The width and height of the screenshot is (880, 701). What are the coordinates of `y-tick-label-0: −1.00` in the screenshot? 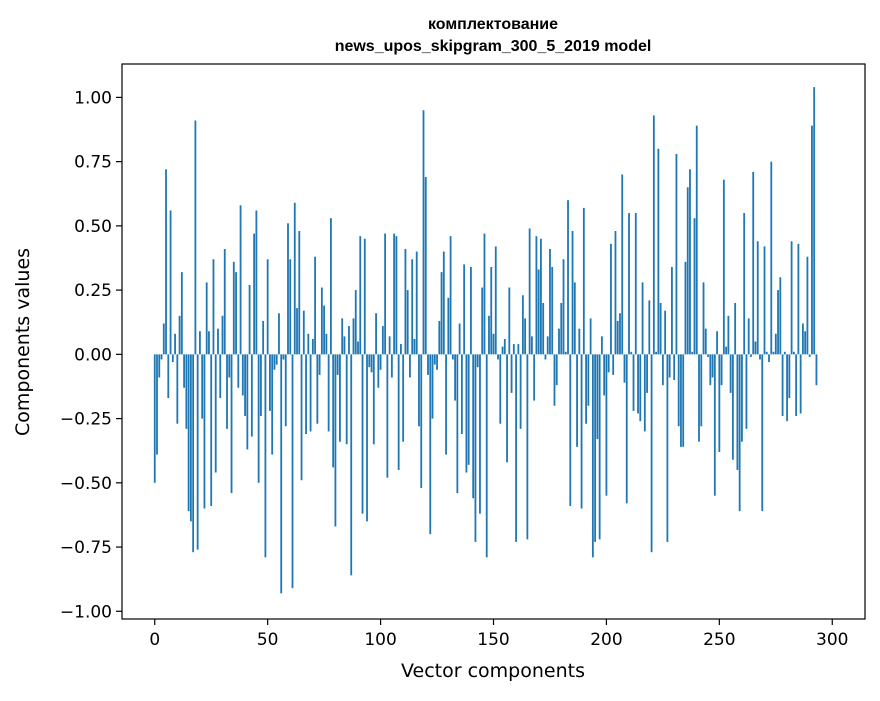 It's located at (86, 612).